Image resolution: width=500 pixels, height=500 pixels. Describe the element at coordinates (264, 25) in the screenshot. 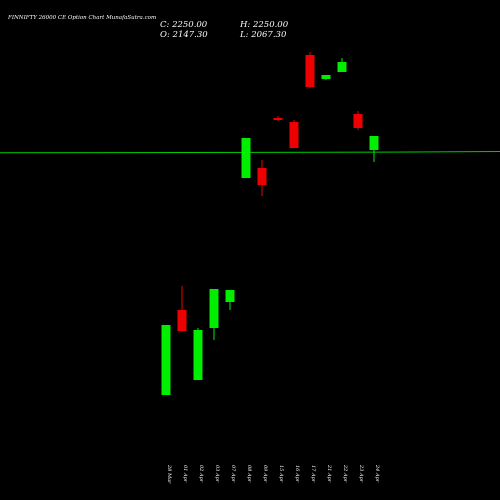

I see `high-value: H: 2250.00` at that location.